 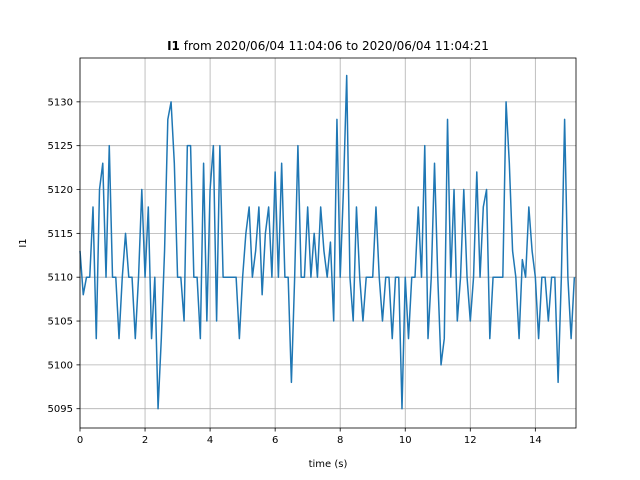 What do you see at coordinates (210, 440) in the screenshot?
I see `x-tick-label: 4` at bounding box center [210, 440].